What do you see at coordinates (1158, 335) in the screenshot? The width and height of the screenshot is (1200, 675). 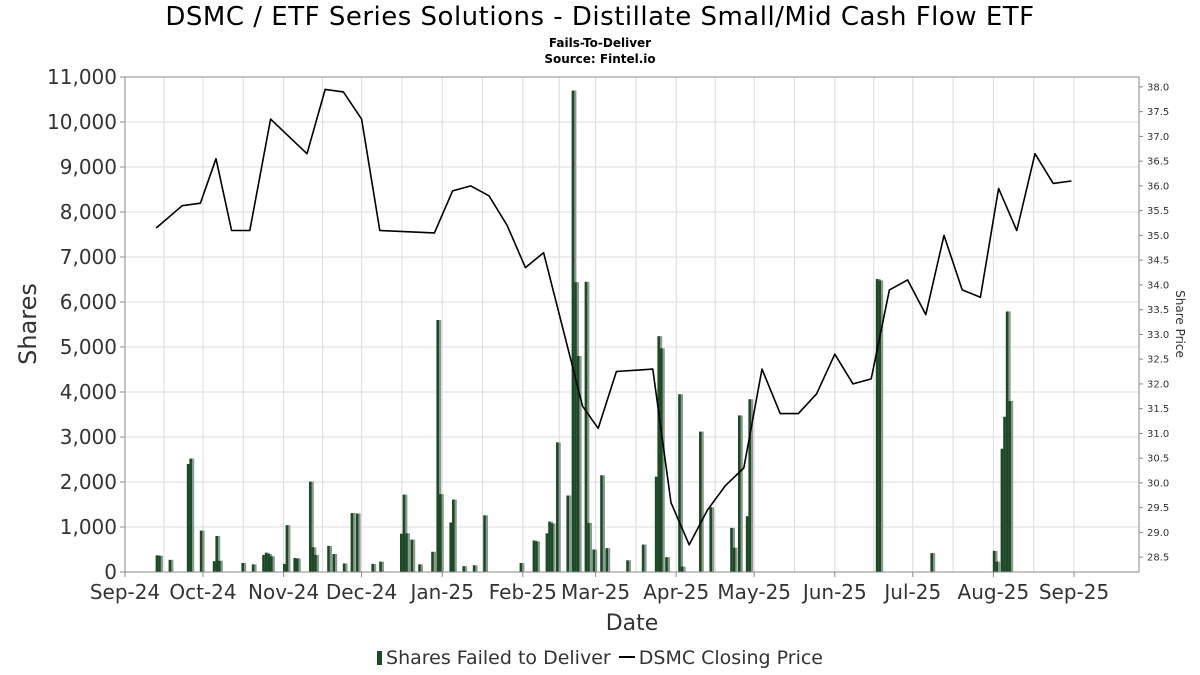 I see `y2-tick-label: 33.0` at bounding box center [1158, 335].